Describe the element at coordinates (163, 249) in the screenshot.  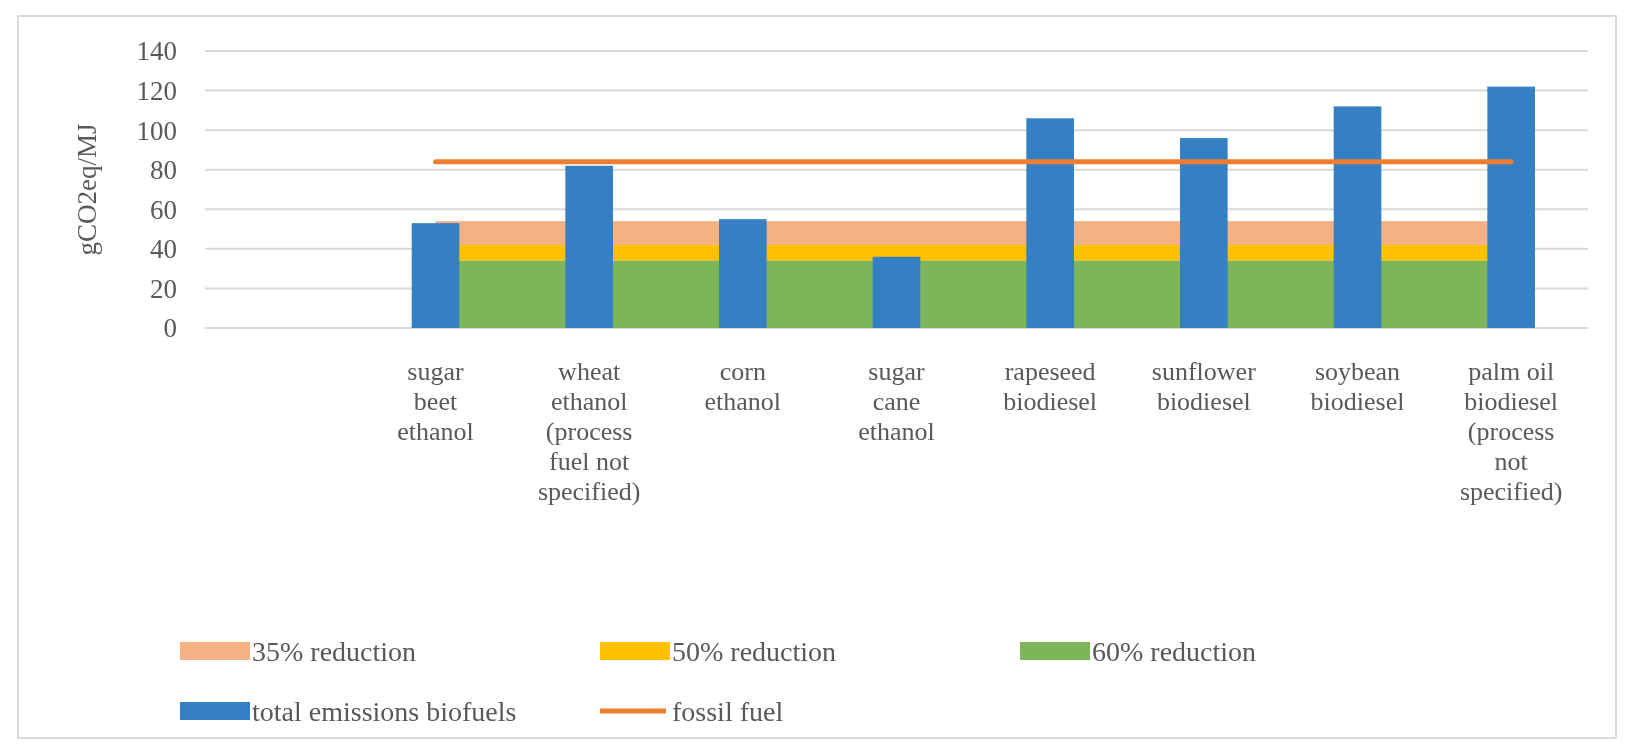
I see `y-tick-label: 40` at that location.